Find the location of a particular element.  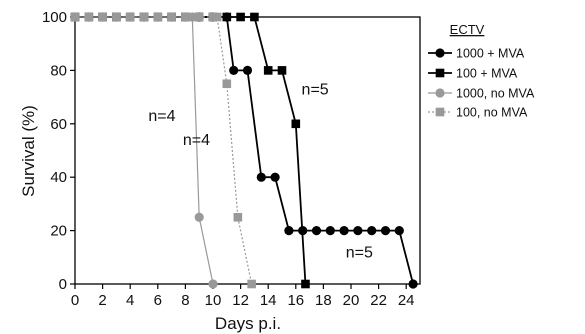

legend-entry: 1000 + MVA is located at coordinates (476, 54).